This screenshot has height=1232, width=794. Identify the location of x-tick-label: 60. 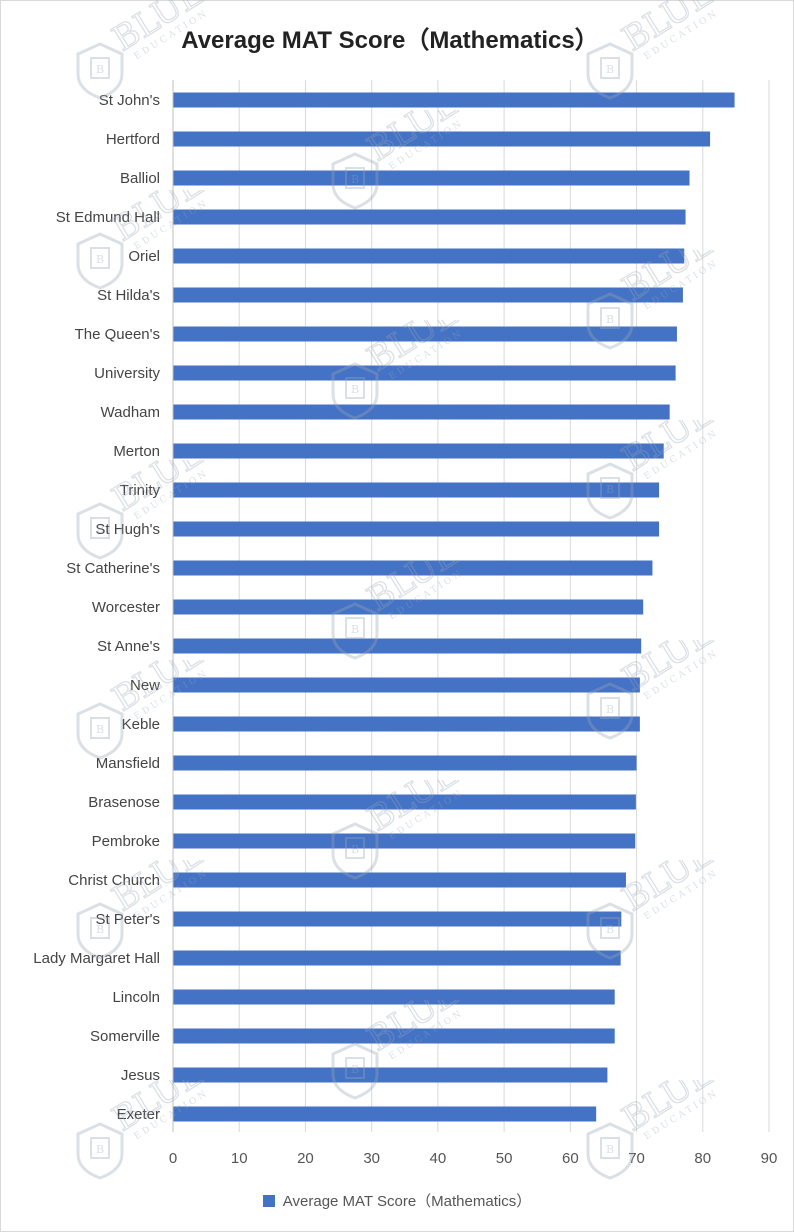
(570, 1158).